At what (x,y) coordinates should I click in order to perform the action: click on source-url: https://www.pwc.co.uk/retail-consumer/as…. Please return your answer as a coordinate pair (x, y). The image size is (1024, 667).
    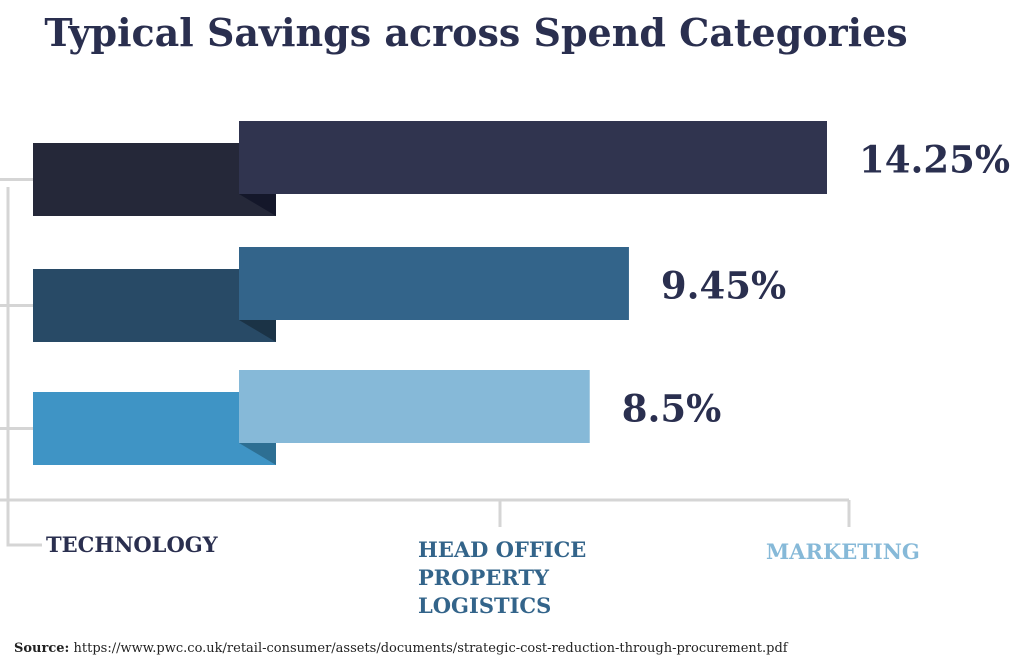
    Looking at the image, I should click on (430, 648).